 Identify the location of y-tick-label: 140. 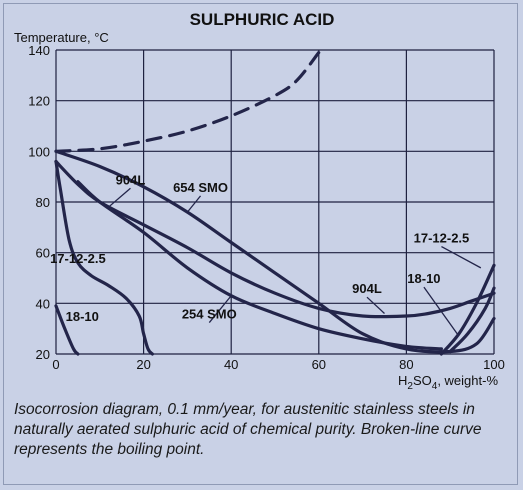
(39, 50).